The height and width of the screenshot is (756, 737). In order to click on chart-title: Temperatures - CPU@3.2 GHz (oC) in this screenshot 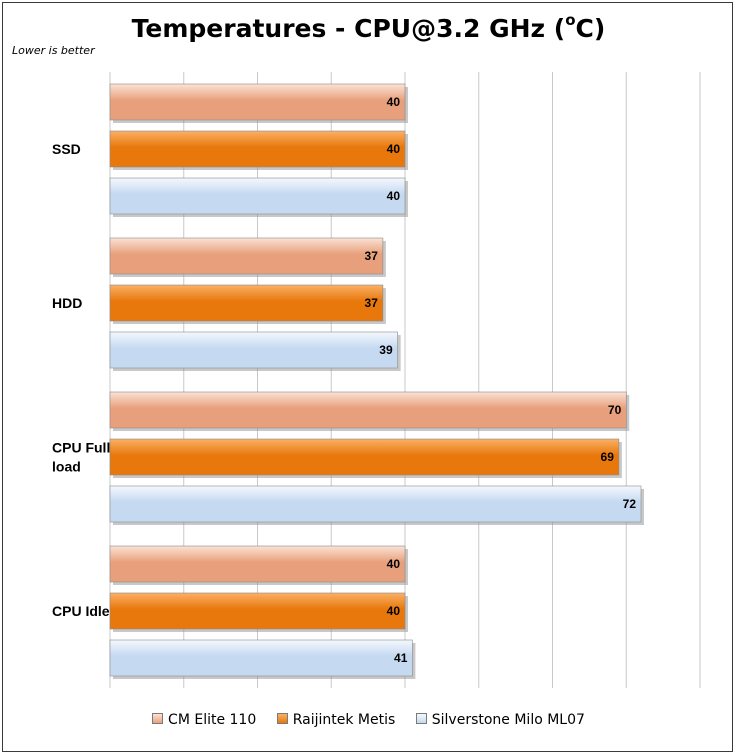, I will do `click(368, 27)`.